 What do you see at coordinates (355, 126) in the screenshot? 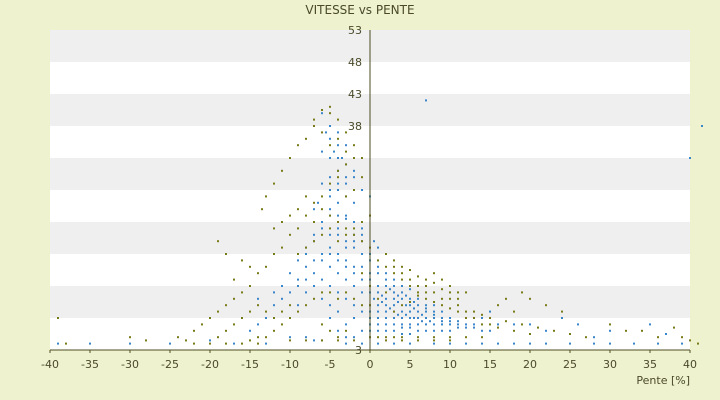
I see `y-tick-label: 38` at bounding box center [355, 126].